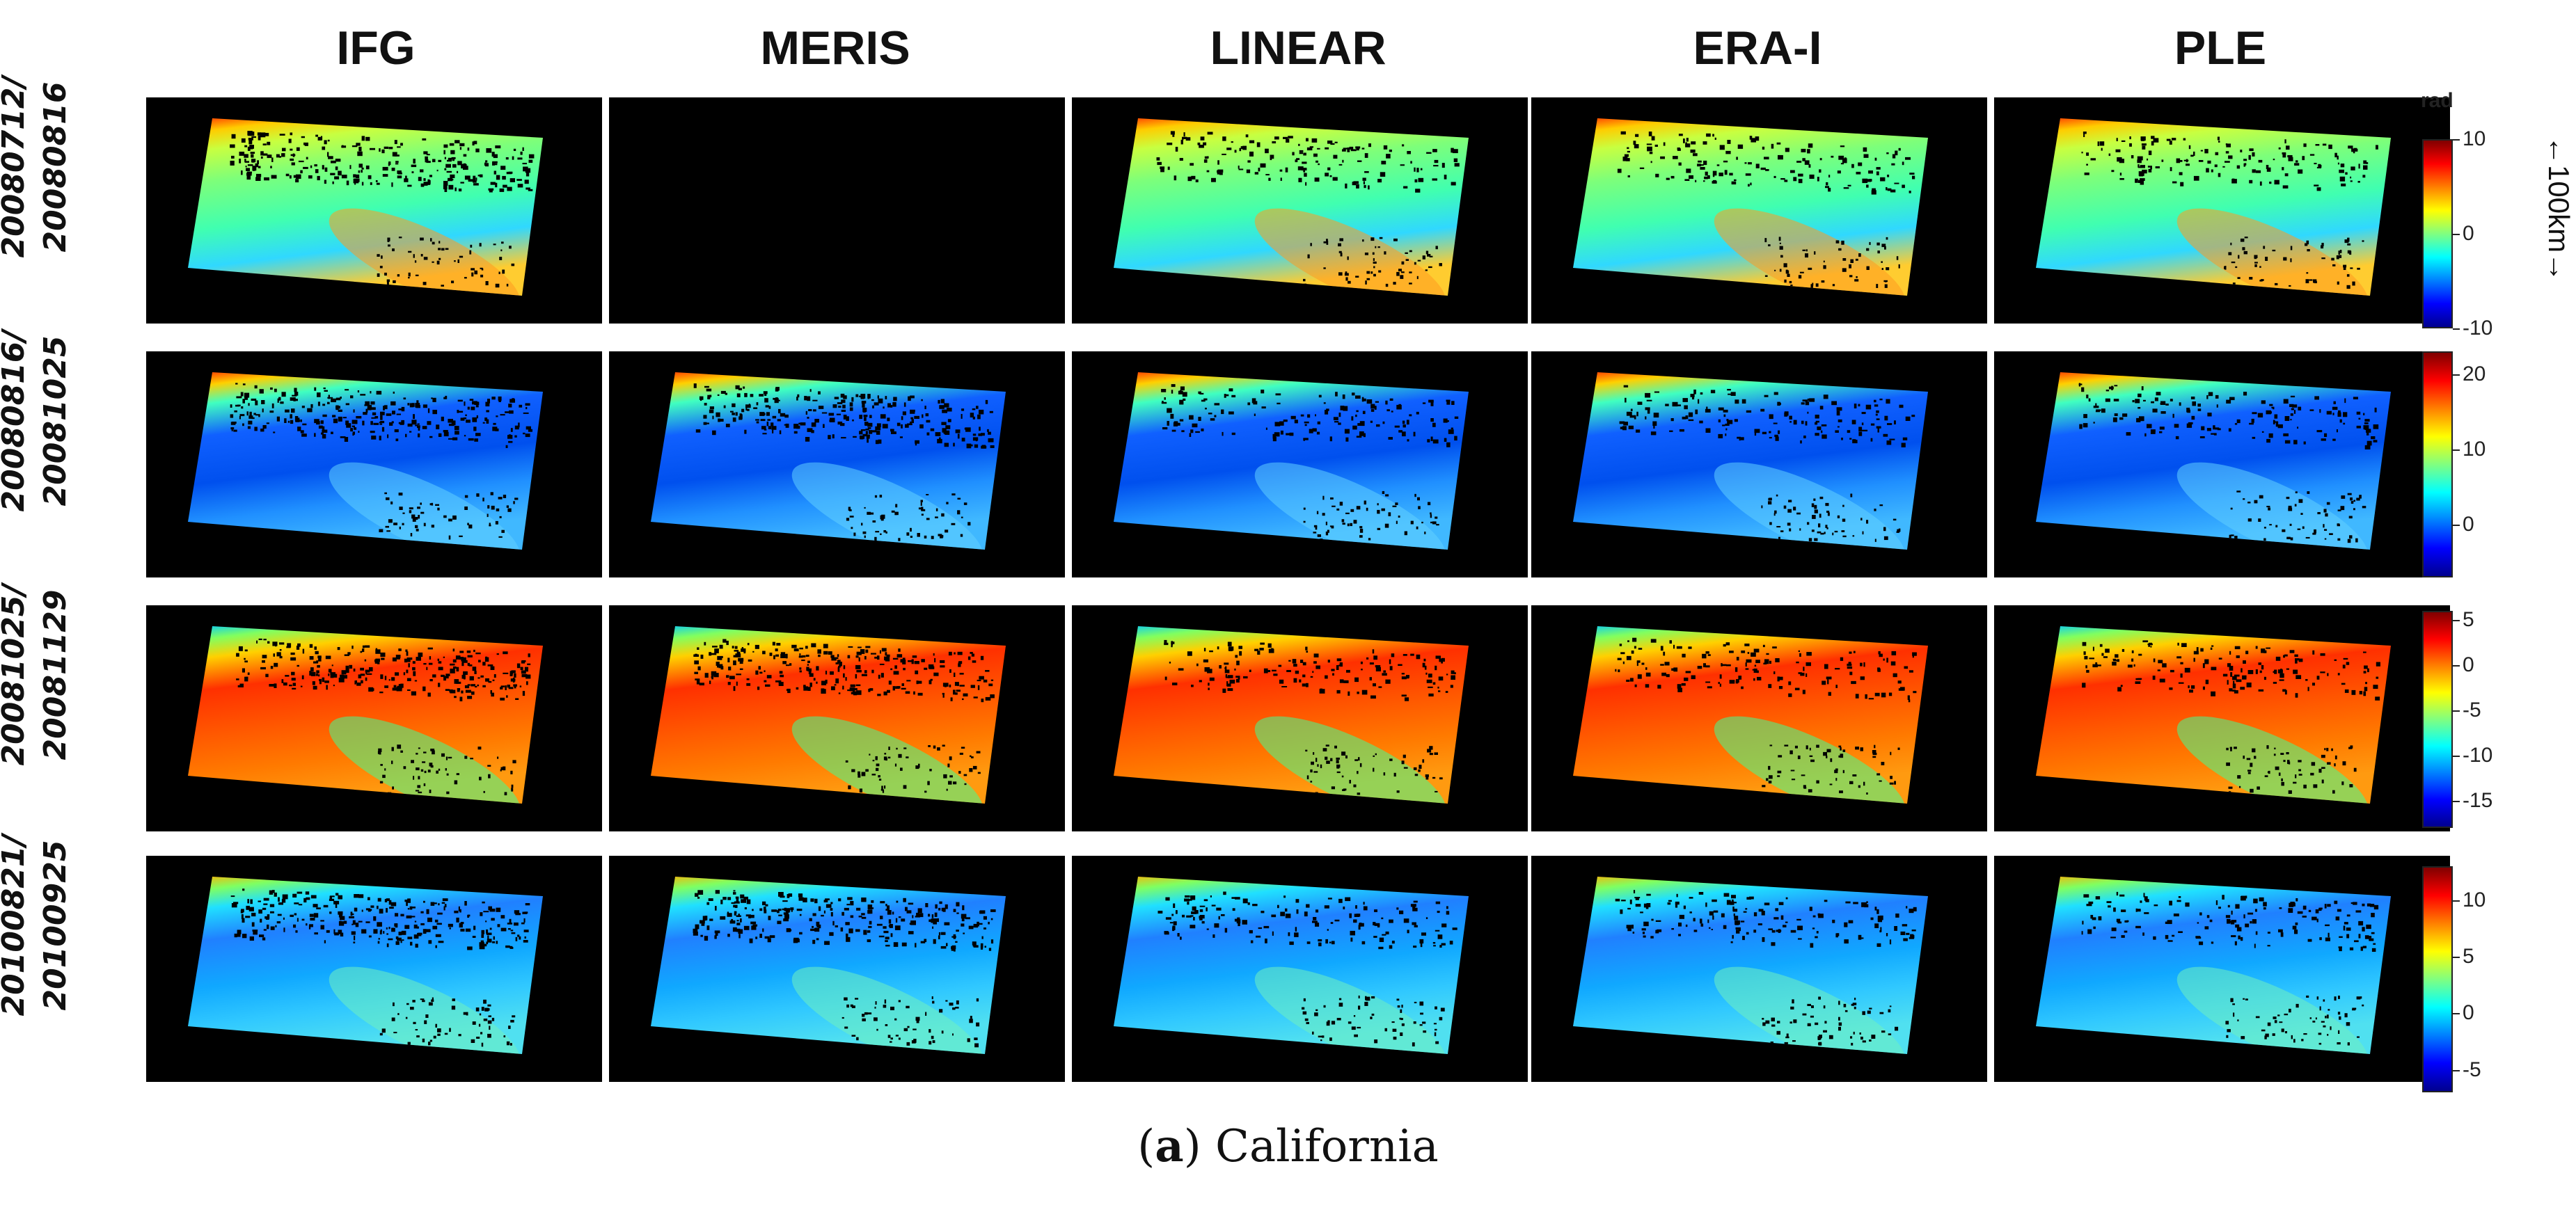 Image resolution: width=2576 pixels, height=1212 pixels. I want to click on map-panel-r3-erai, so click(1759, 718).